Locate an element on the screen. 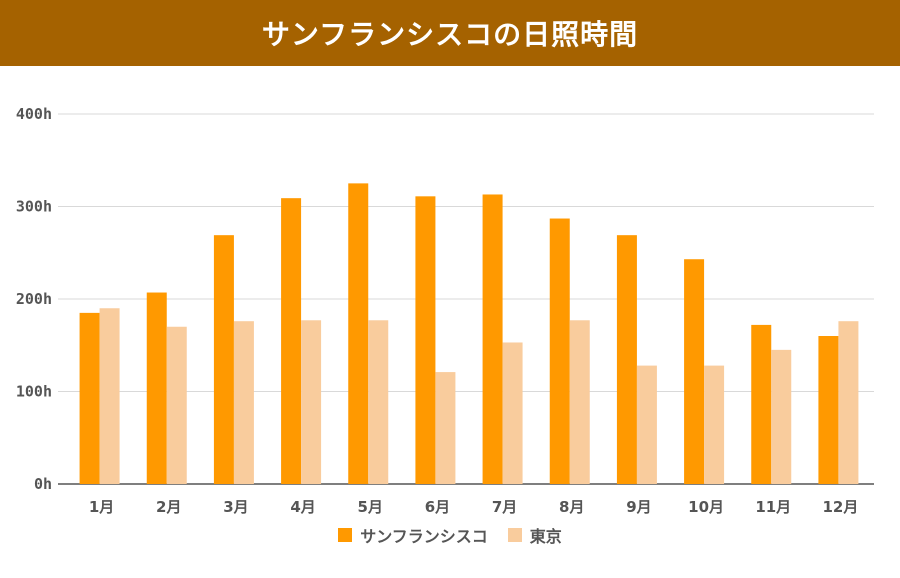 This screenshot has height=578, width=900. x-tick-label: 11月 is located at coordinates (773, 507).